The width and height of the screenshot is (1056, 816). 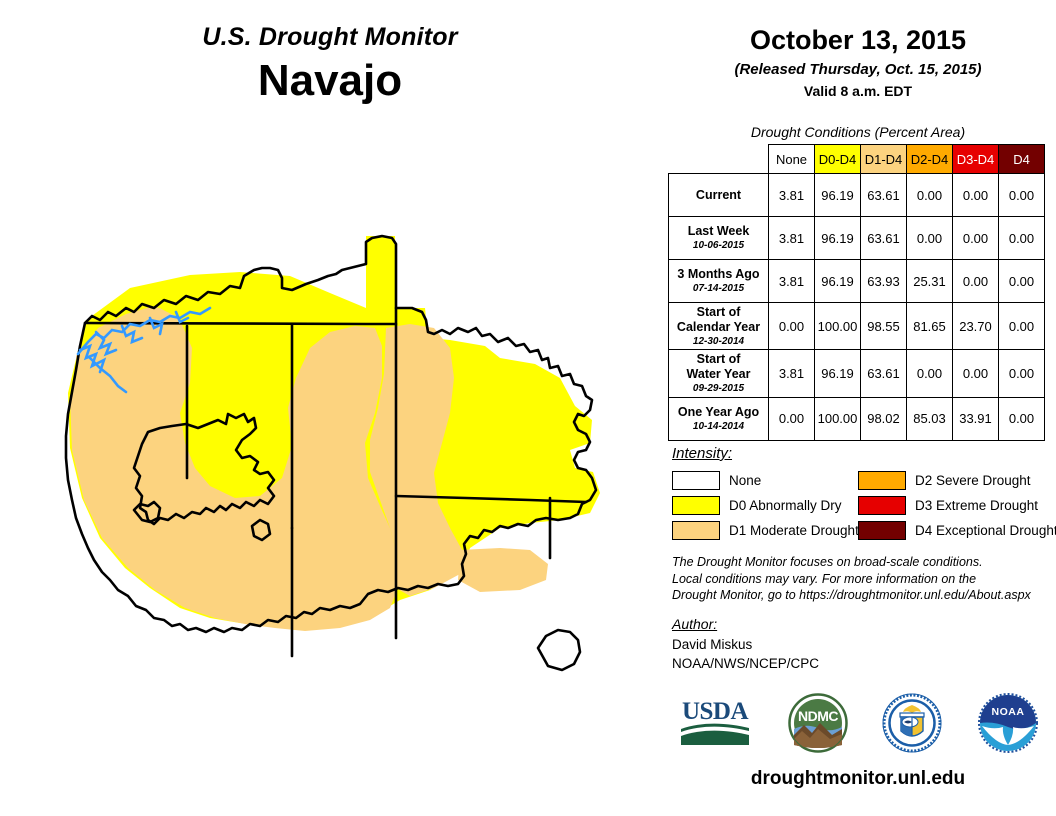 What do you see at coordinates (975, 159) in the screenshot?
I see `col-header-d3-d4: D3-D4` at bounding box center [975, 159].